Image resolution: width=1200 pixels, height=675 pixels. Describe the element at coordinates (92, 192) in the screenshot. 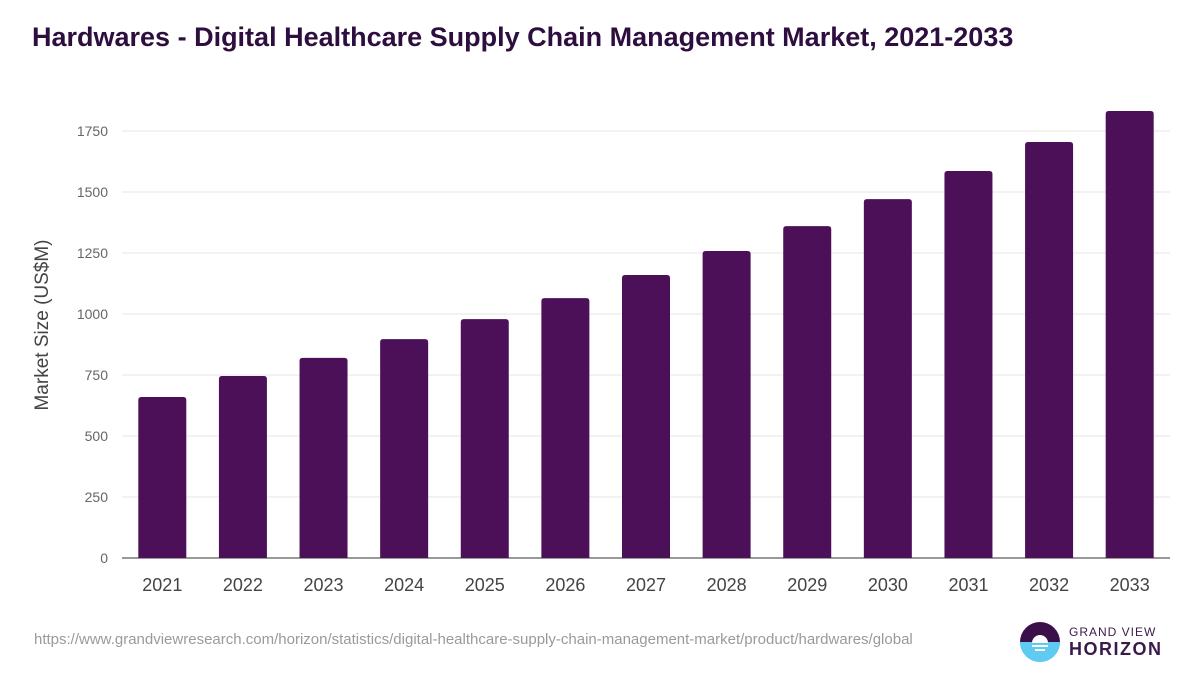

I see `y-tick-label: 1500` at that location.